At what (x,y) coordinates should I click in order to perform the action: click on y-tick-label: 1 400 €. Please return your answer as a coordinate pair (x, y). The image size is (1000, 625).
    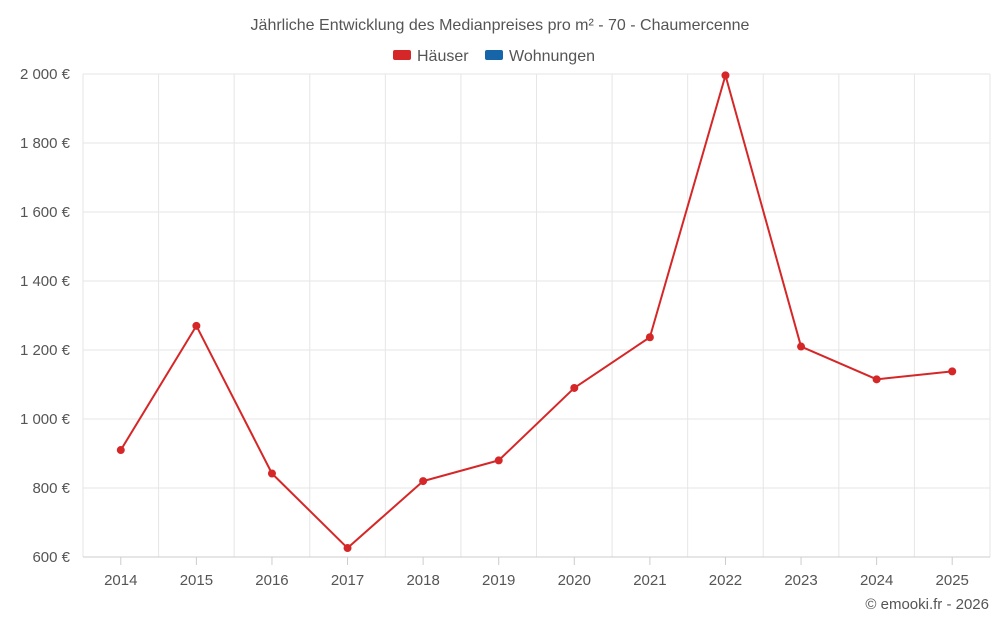
    Looking at the image, I should click on (45, 281).